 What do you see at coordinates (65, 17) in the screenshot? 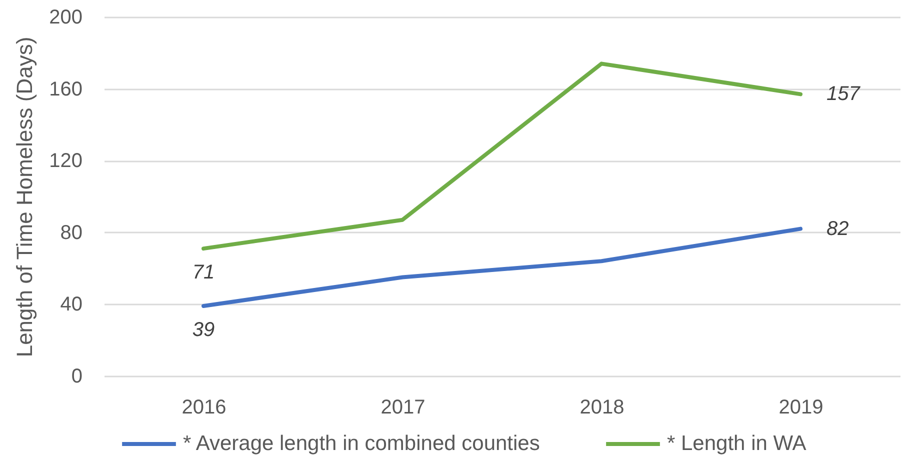
I see `y-tick-label: 200` at bounding box center [65, 17].